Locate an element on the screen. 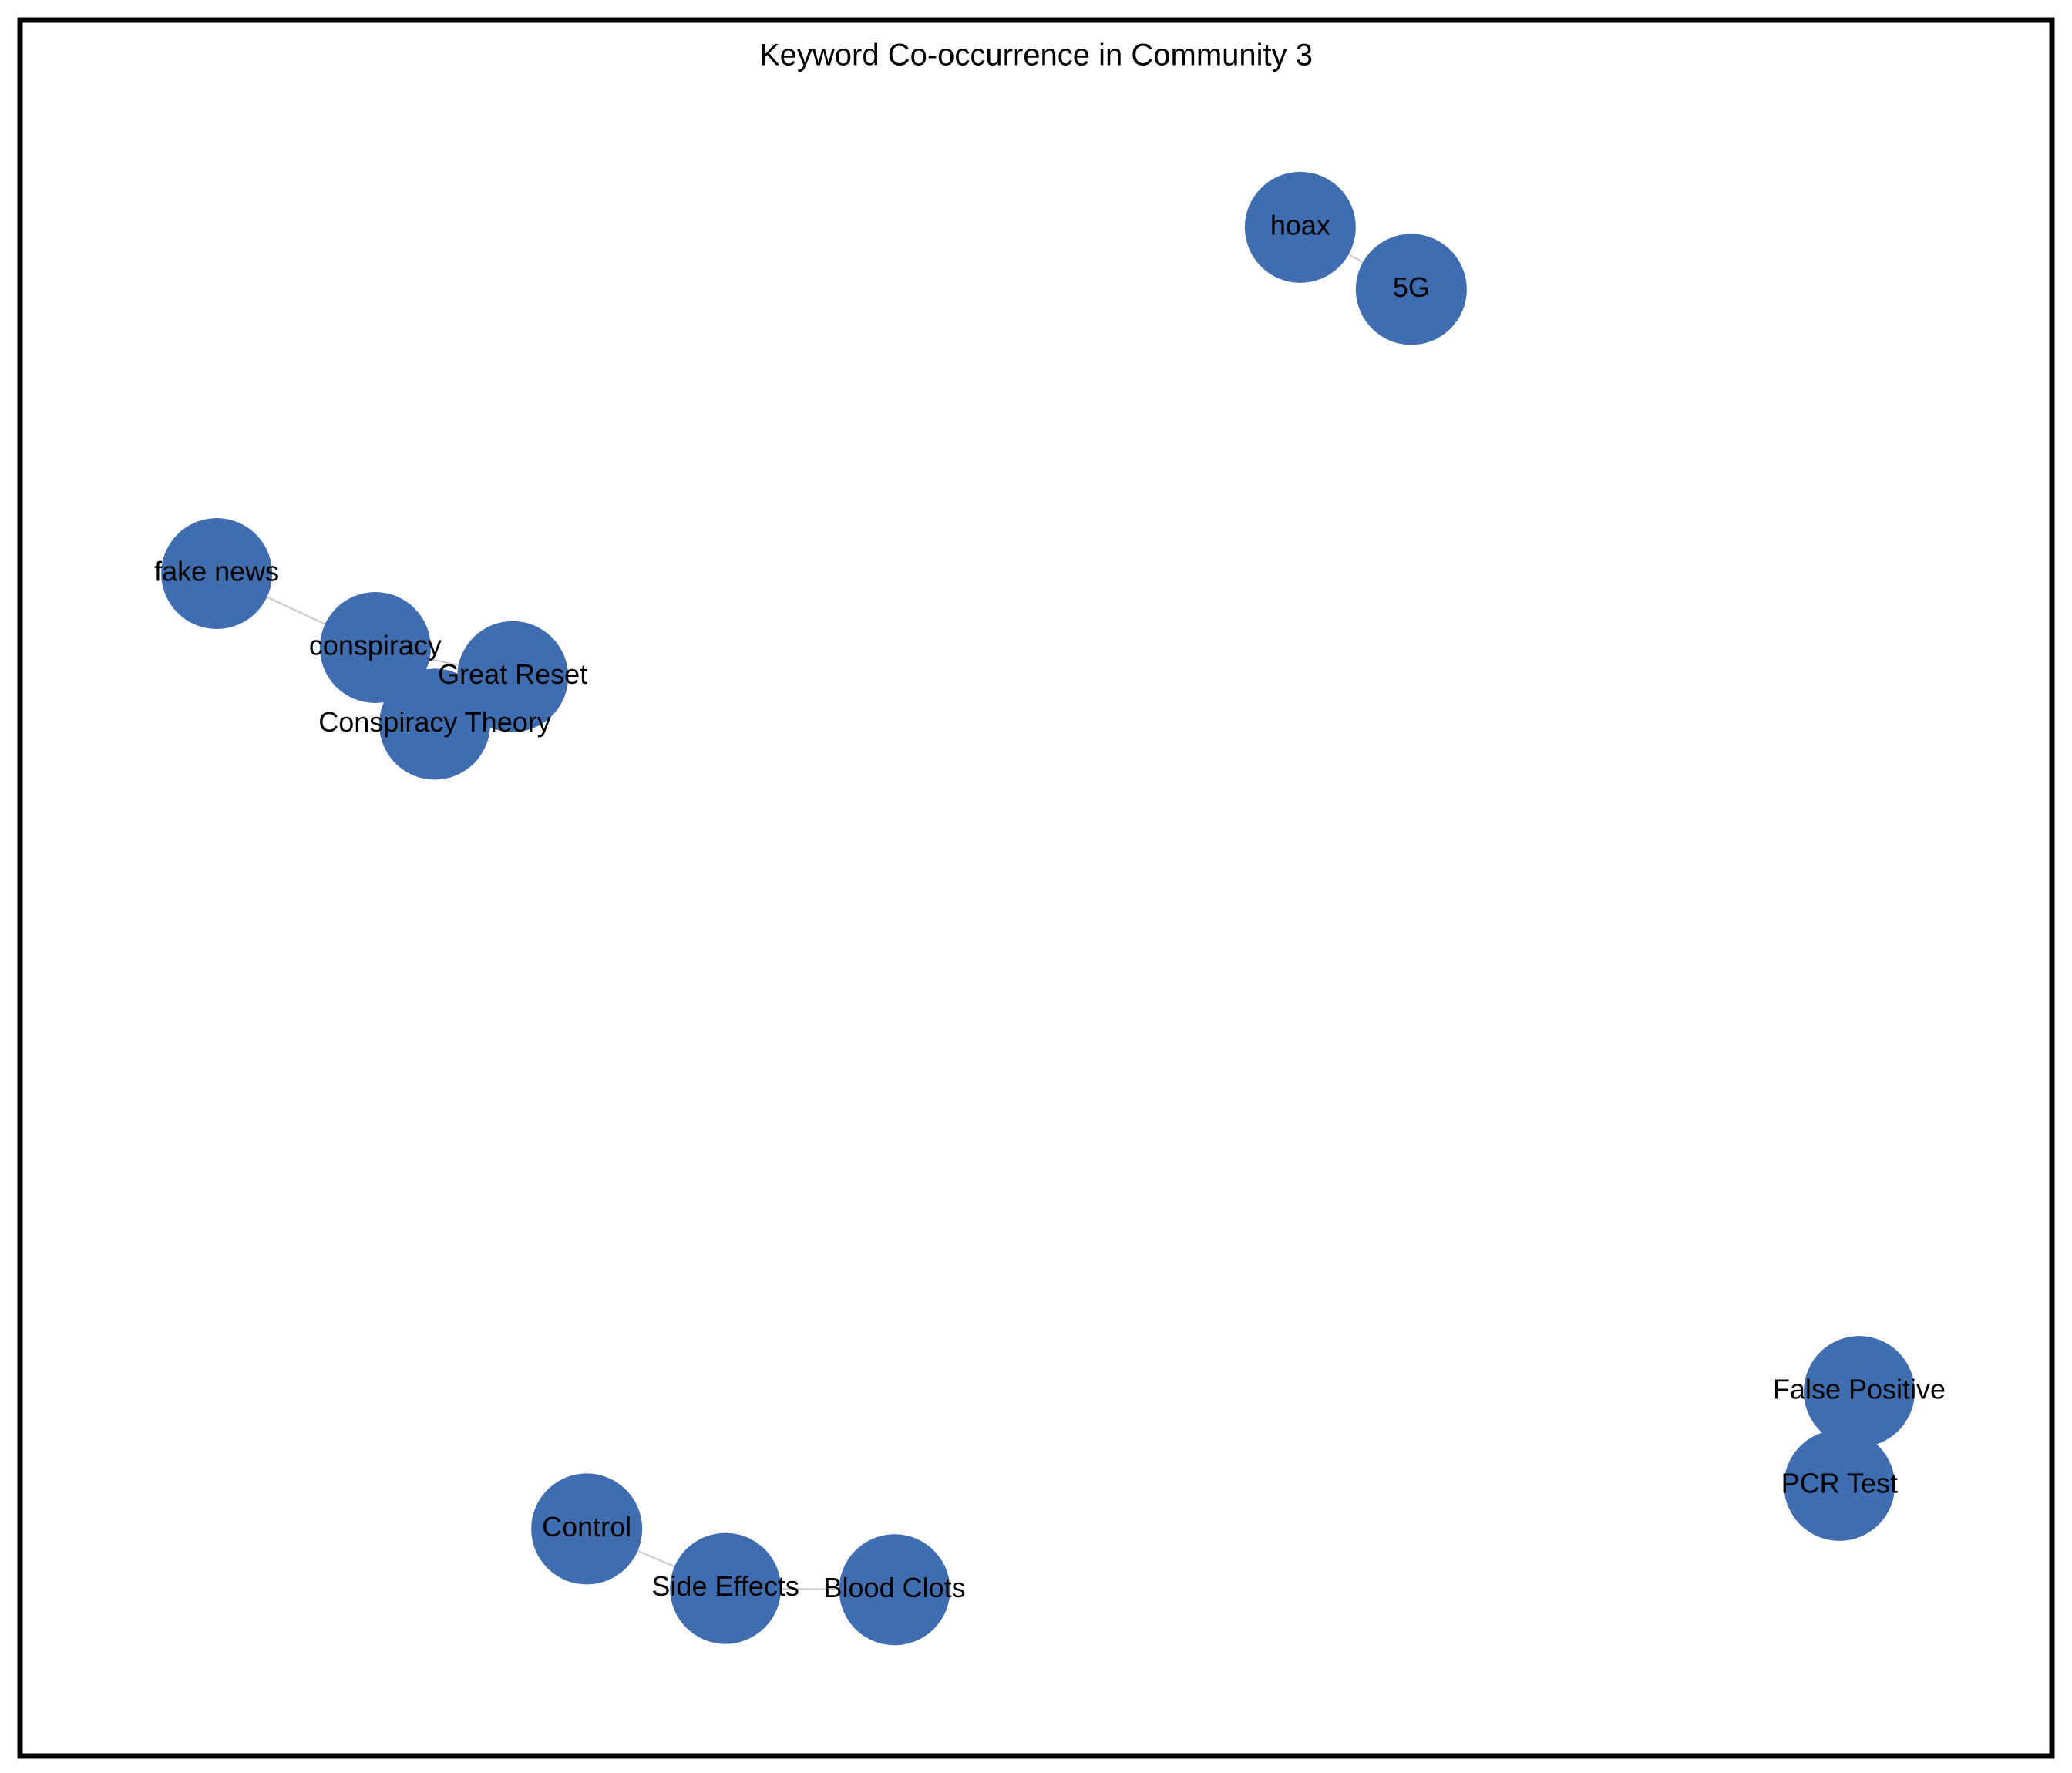 The width and height of the screenshot is (2072, 1773). node-label: hoax is located at coordinates (1300, 225).